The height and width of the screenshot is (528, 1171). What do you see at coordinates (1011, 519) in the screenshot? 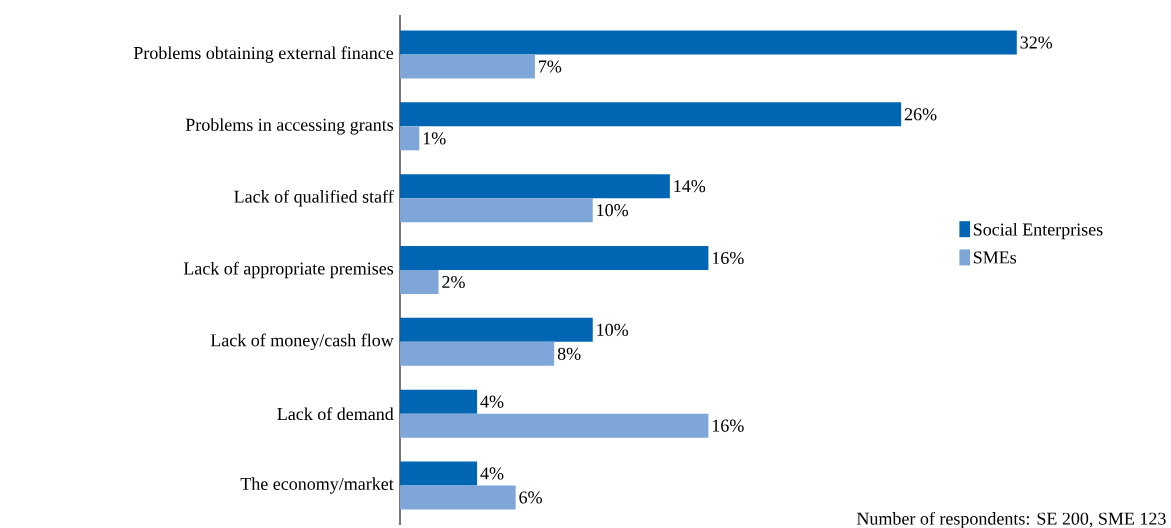
I see `annotation: Number of respondents: SE 200, SME 123` at bounding box center [1011, 519].